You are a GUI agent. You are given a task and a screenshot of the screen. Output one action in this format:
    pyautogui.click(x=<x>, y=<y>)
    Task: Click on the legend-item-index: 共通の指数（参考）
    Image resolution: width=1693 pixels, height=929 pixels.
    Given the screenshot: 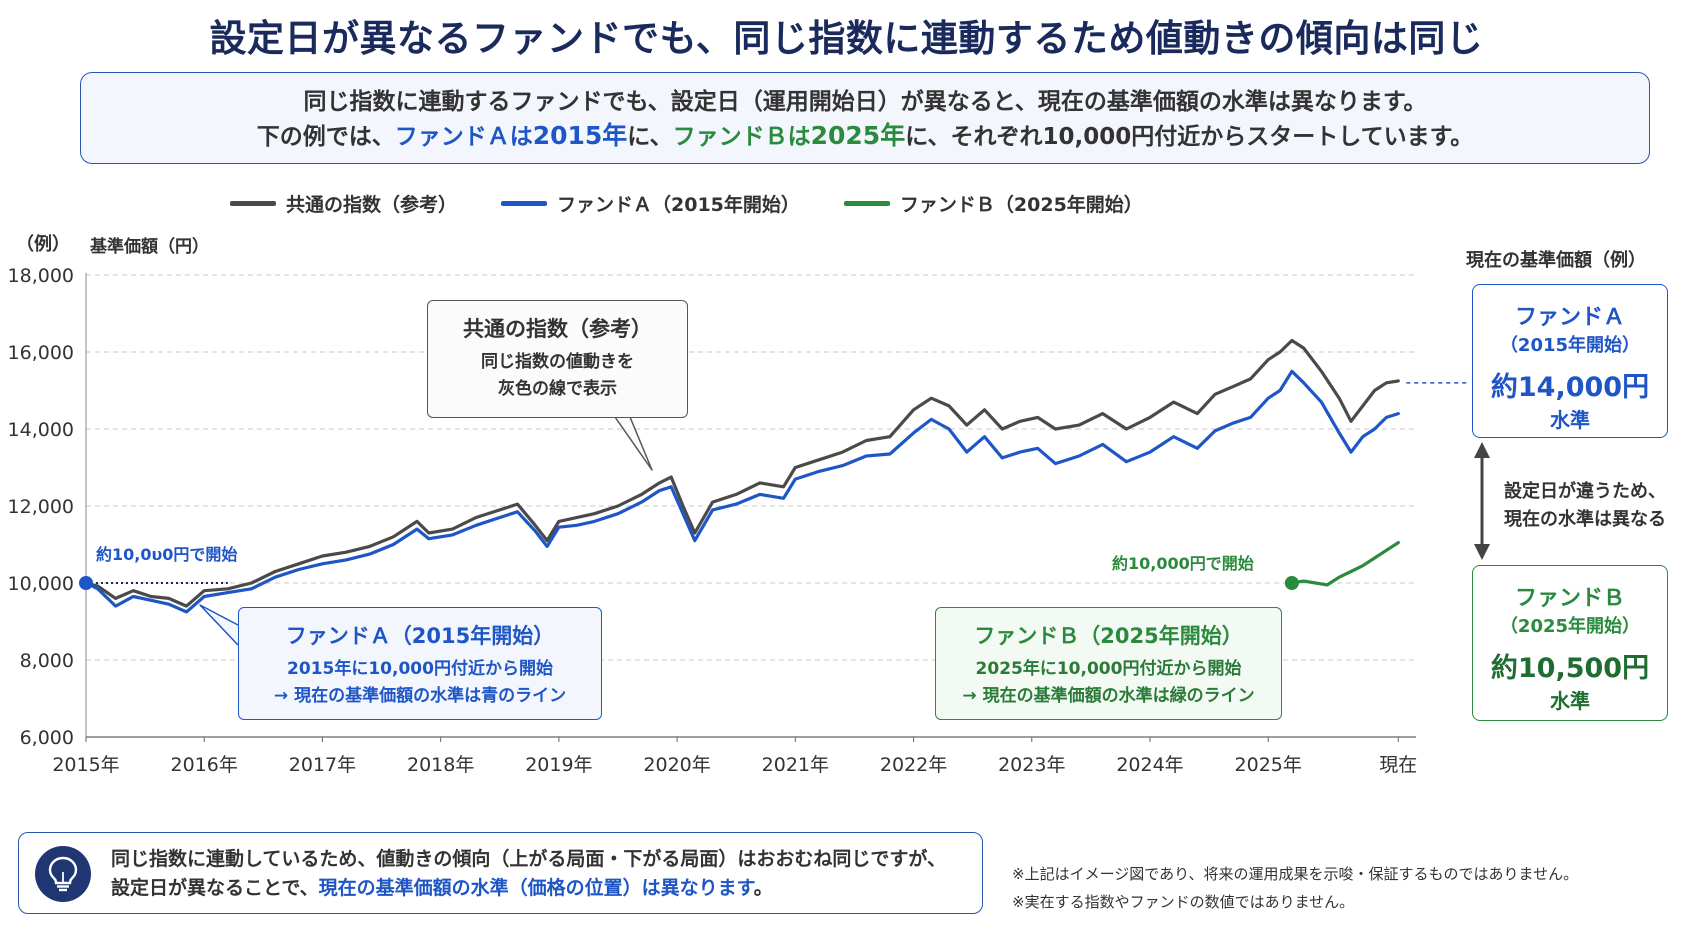 What is the action you would take?
    pyautogui.click(x=343, y=203)
    